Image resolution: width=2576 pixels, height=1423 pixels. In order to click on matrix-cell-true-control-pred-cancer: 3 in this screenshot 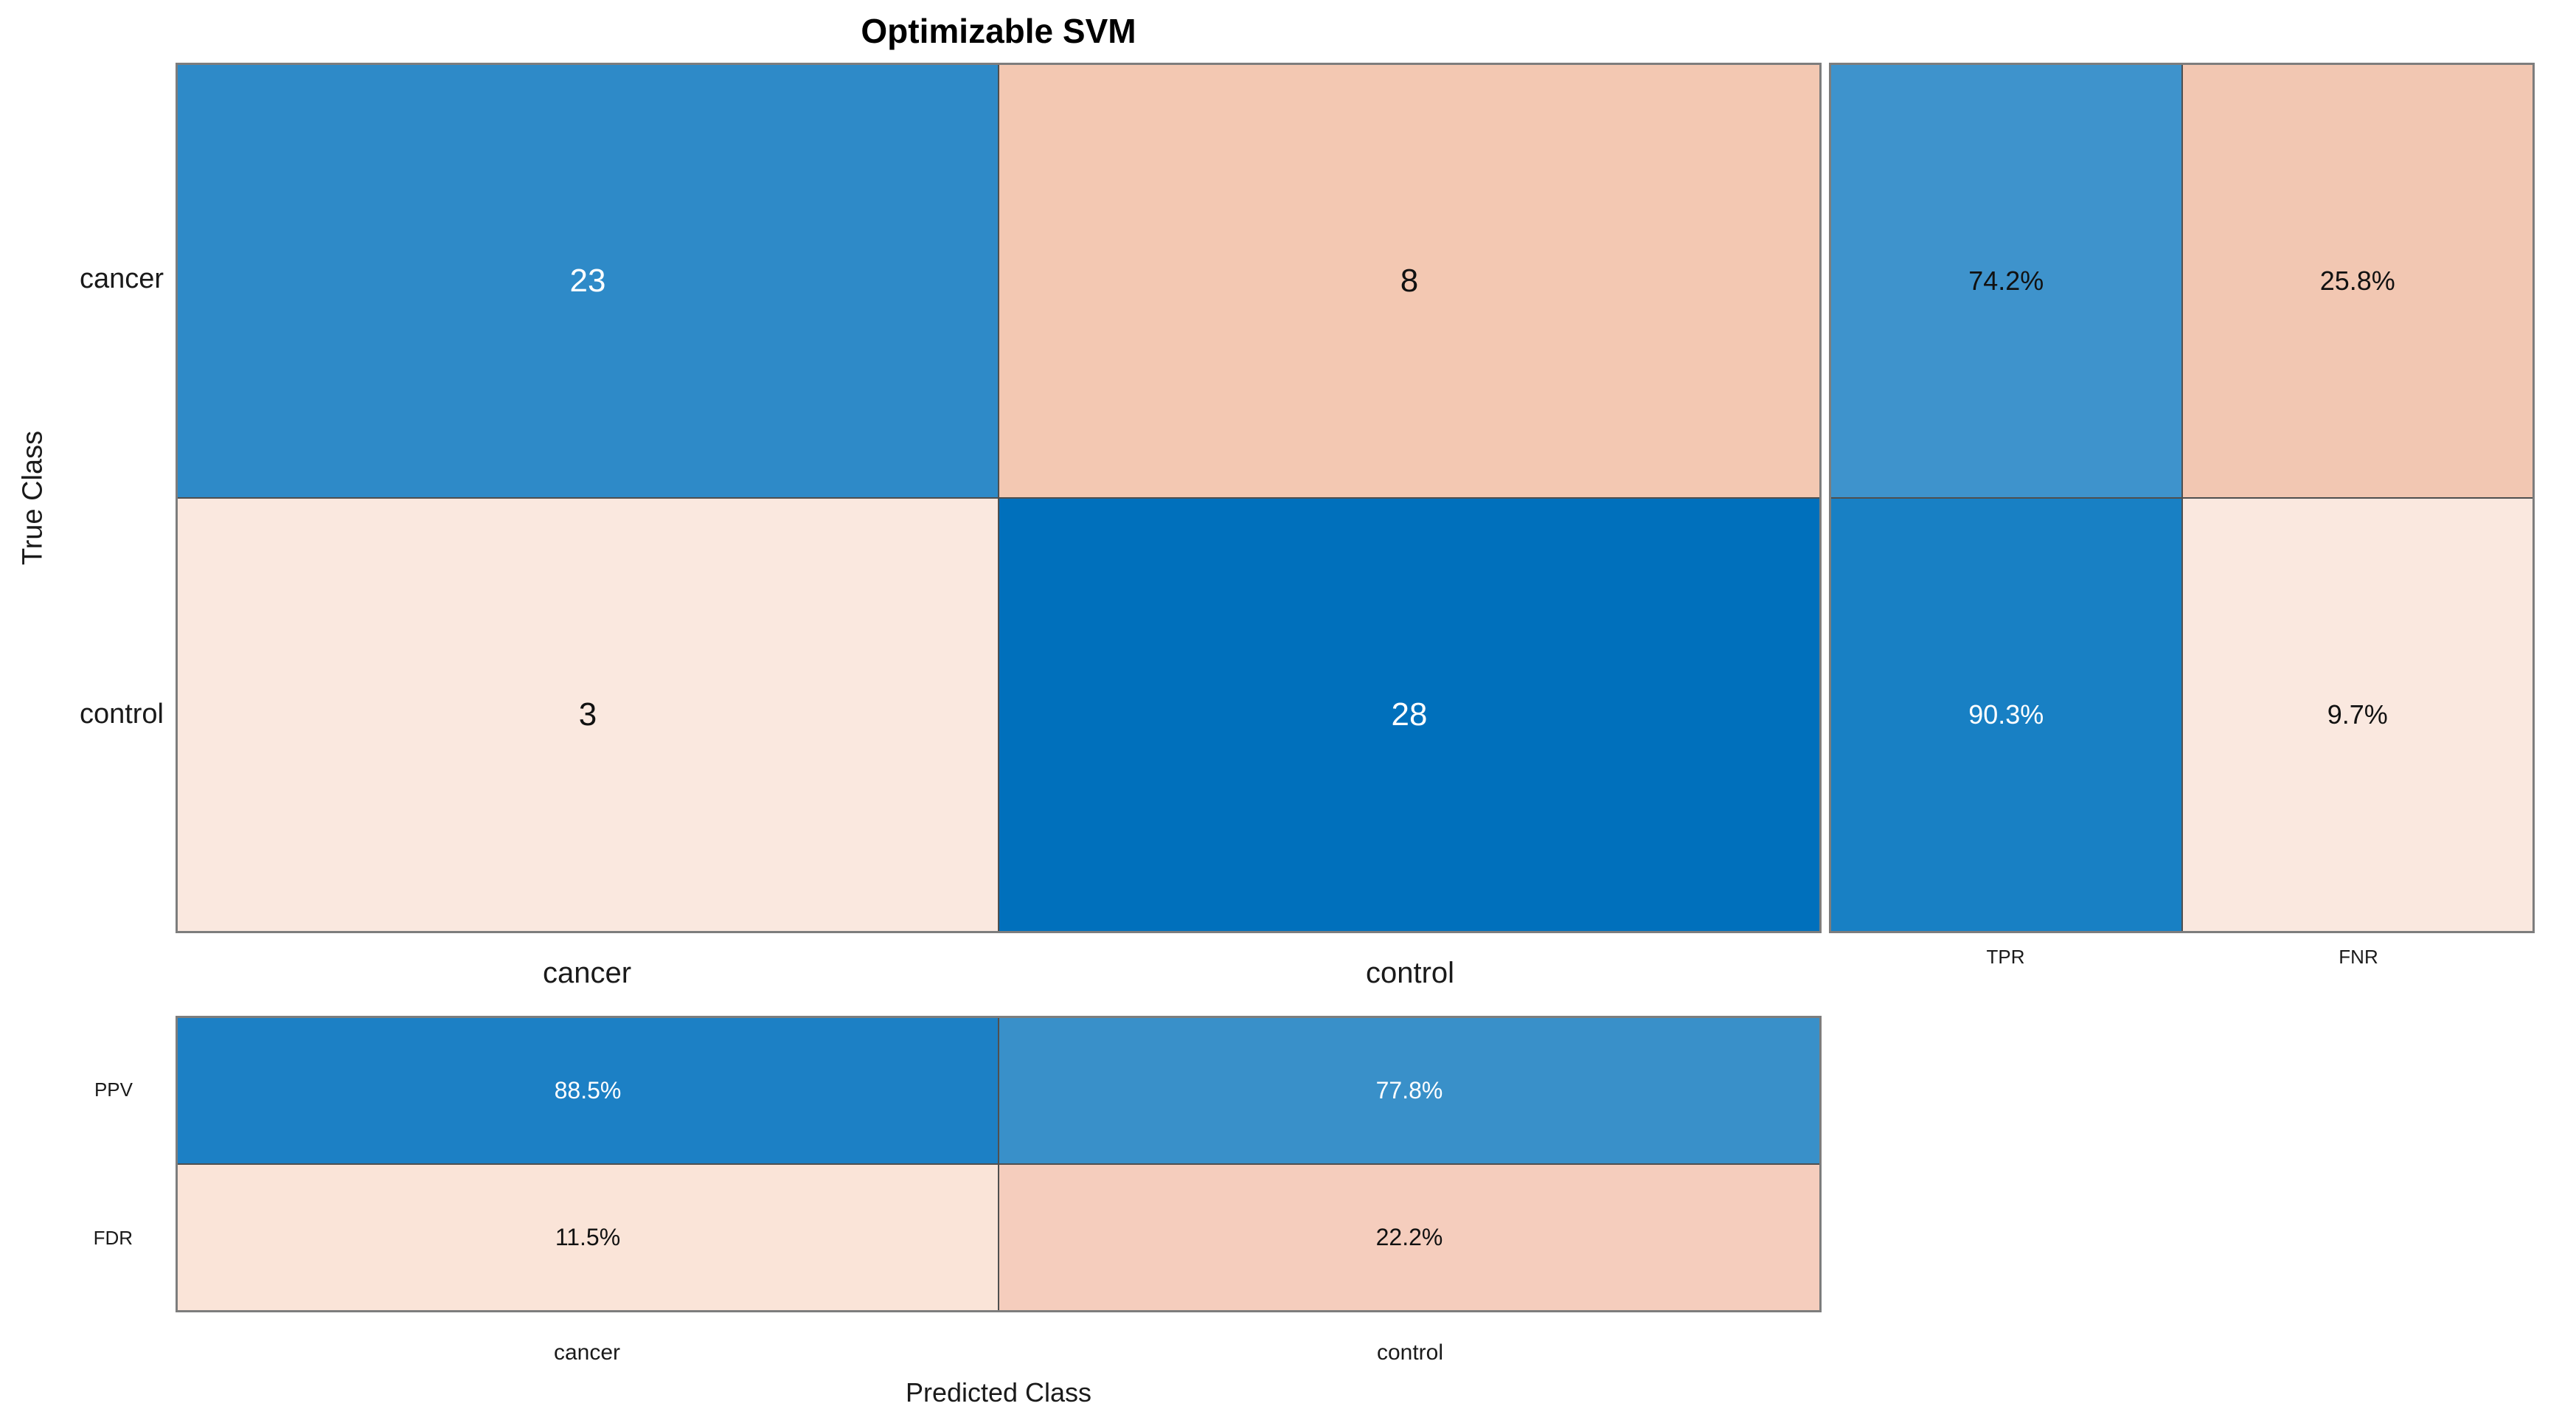, I will do `click(588, 715)`.